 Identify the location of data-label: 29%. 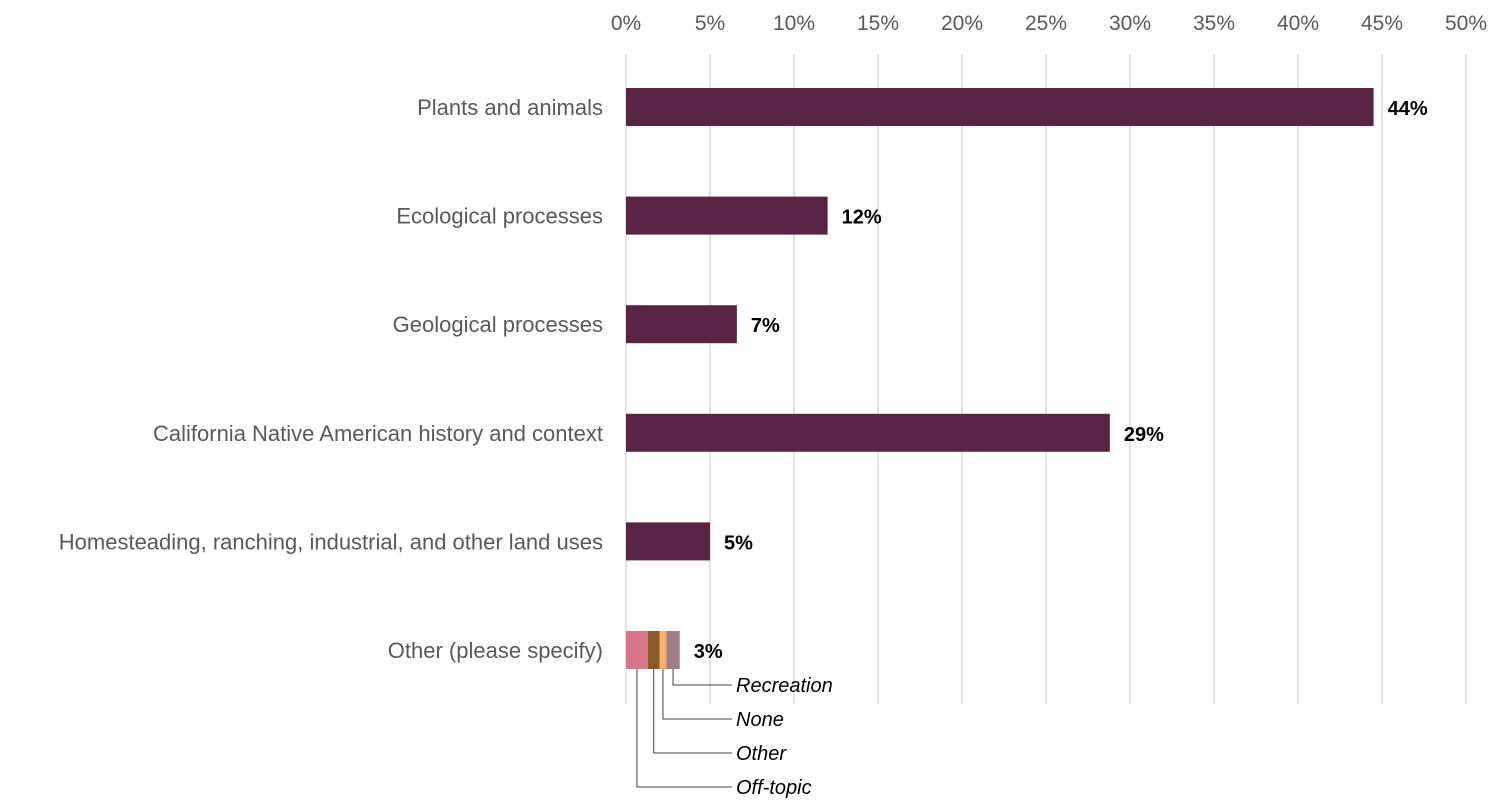
(1144, 435).